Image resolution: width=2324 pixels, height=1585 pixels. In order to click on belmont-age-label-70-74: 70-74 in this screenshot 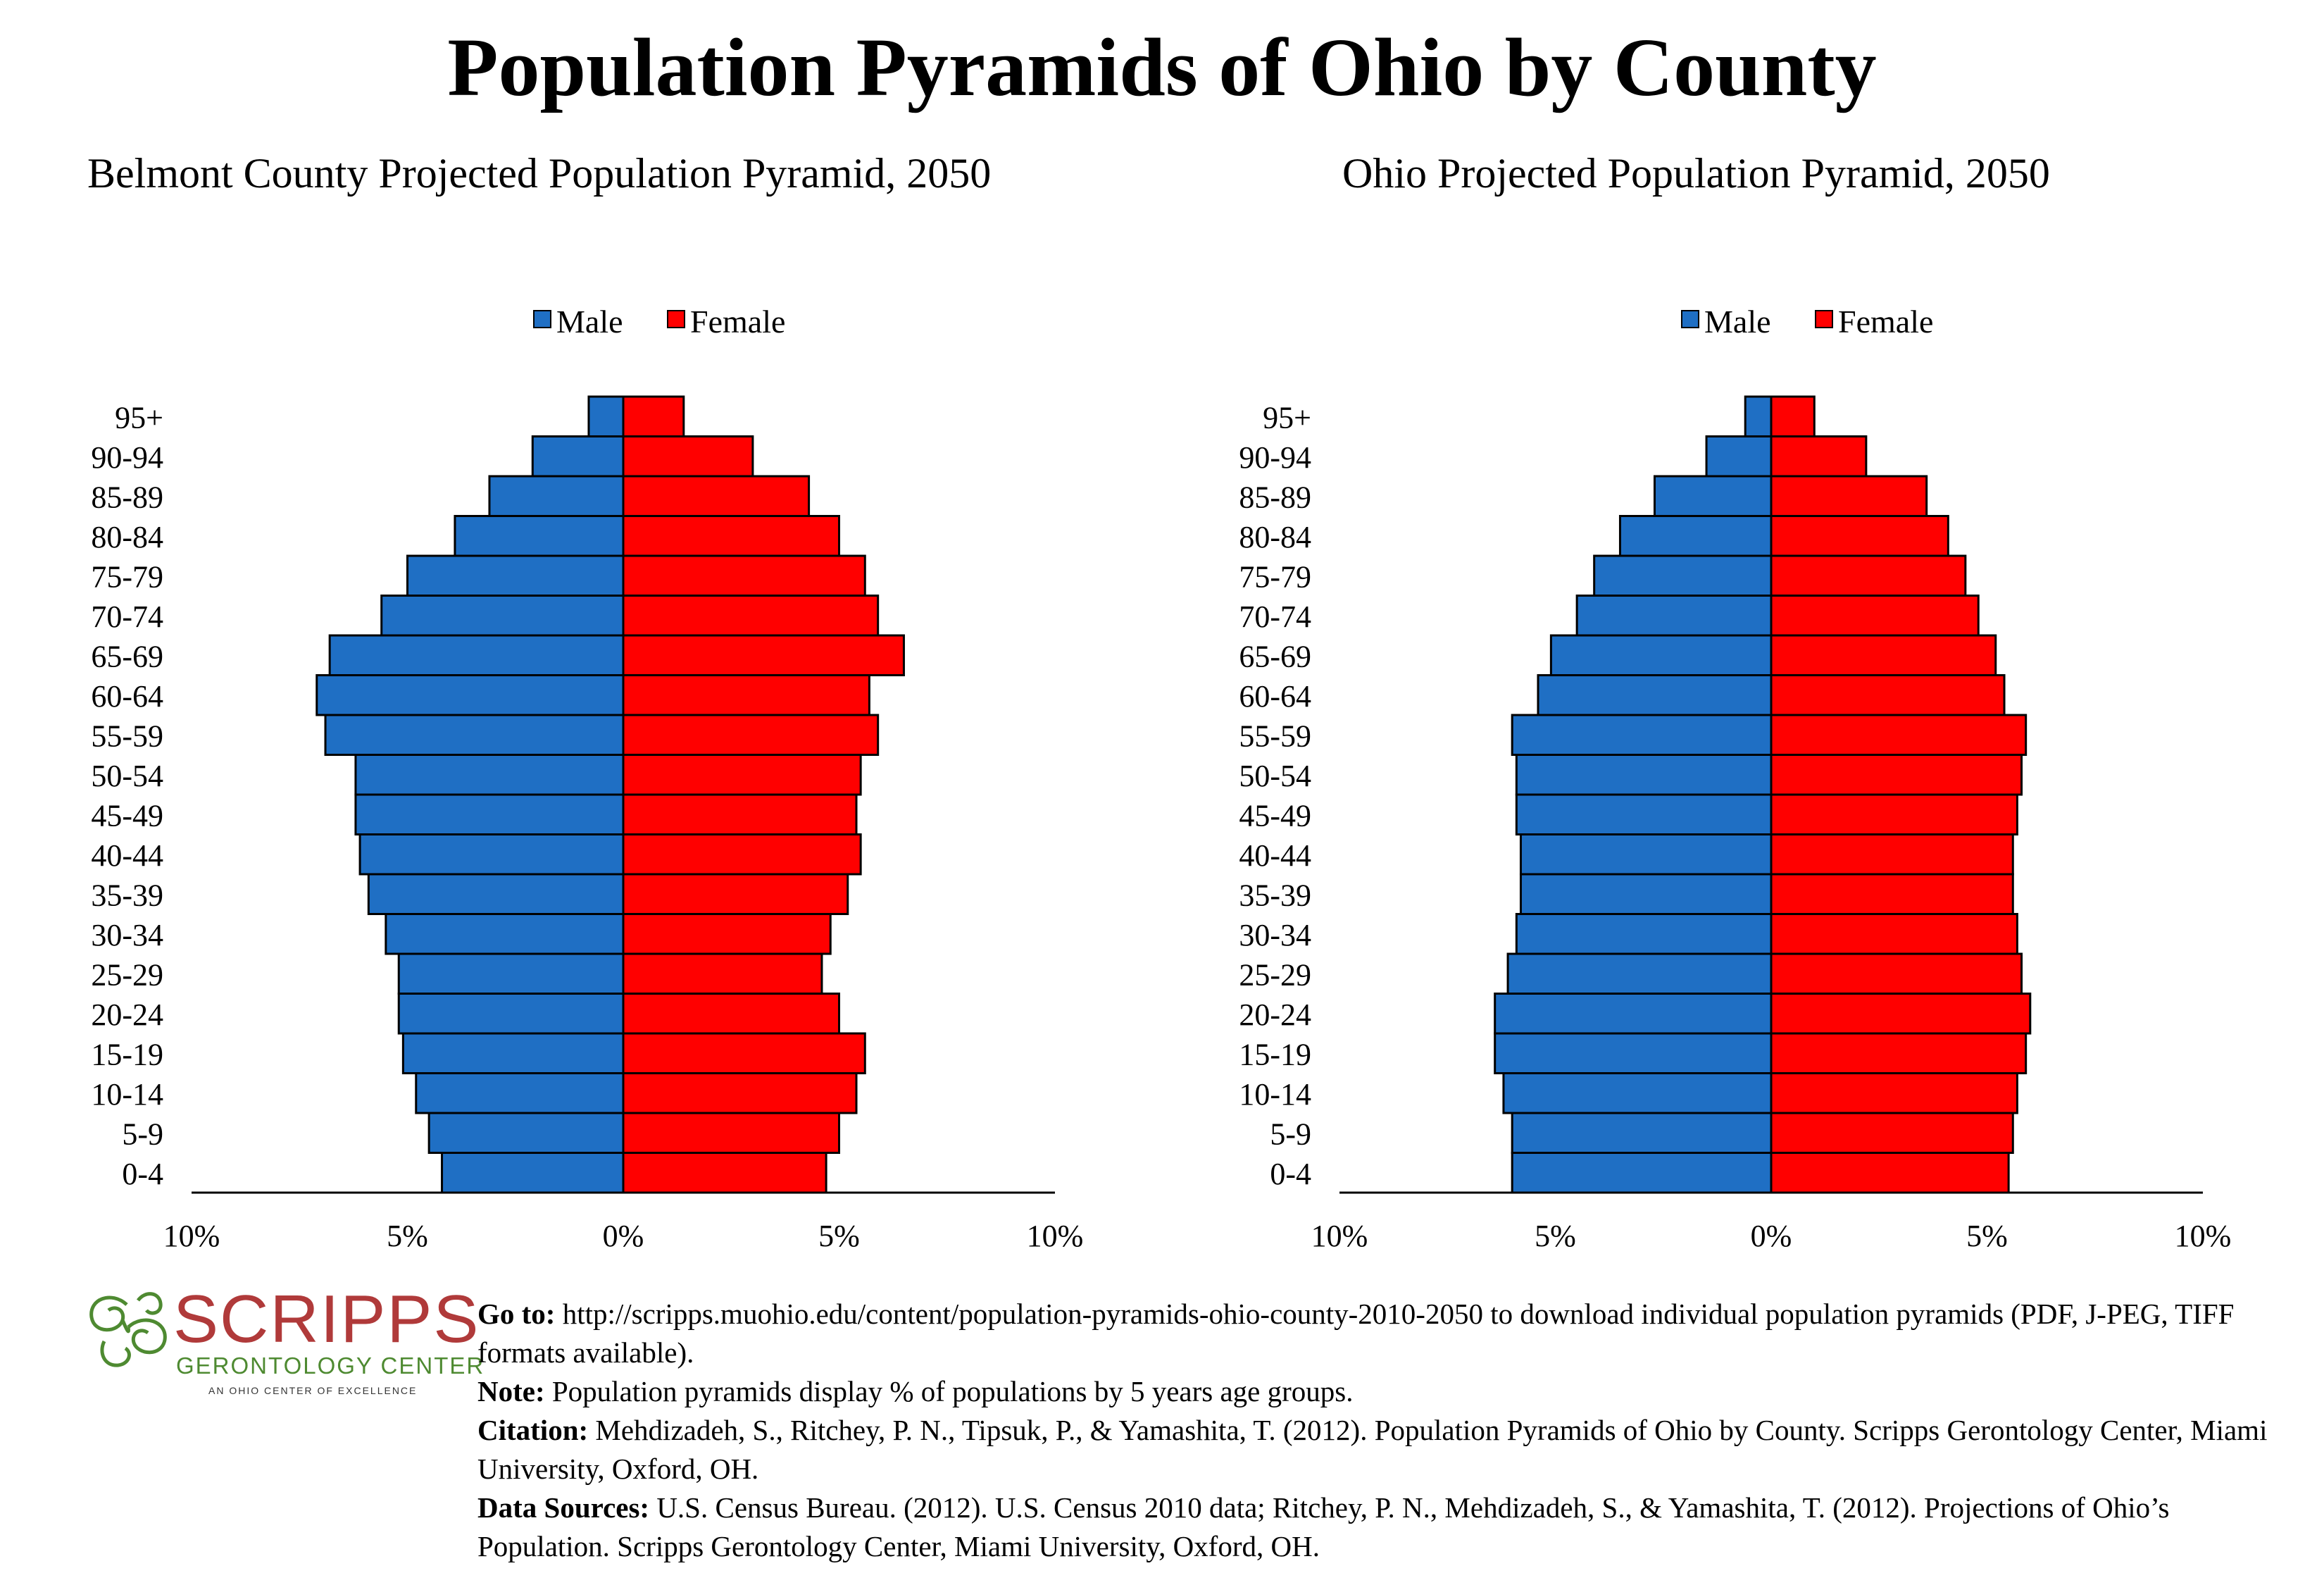, I will do `click(127, 616)`.